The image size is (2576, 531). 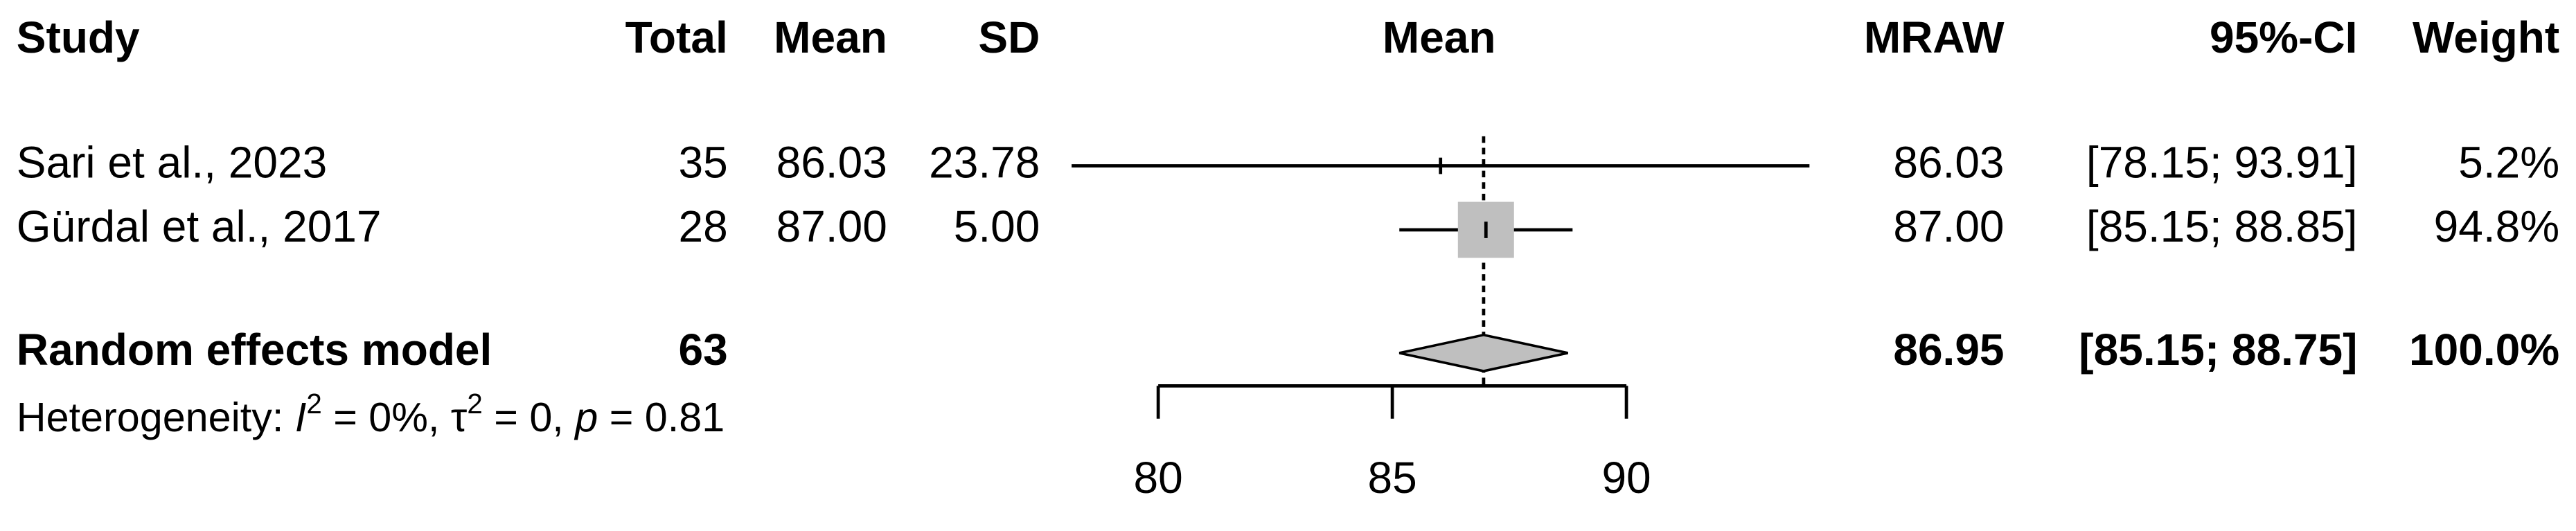 I want to click on header-weight: Weight, so click(x=2486, y=37).